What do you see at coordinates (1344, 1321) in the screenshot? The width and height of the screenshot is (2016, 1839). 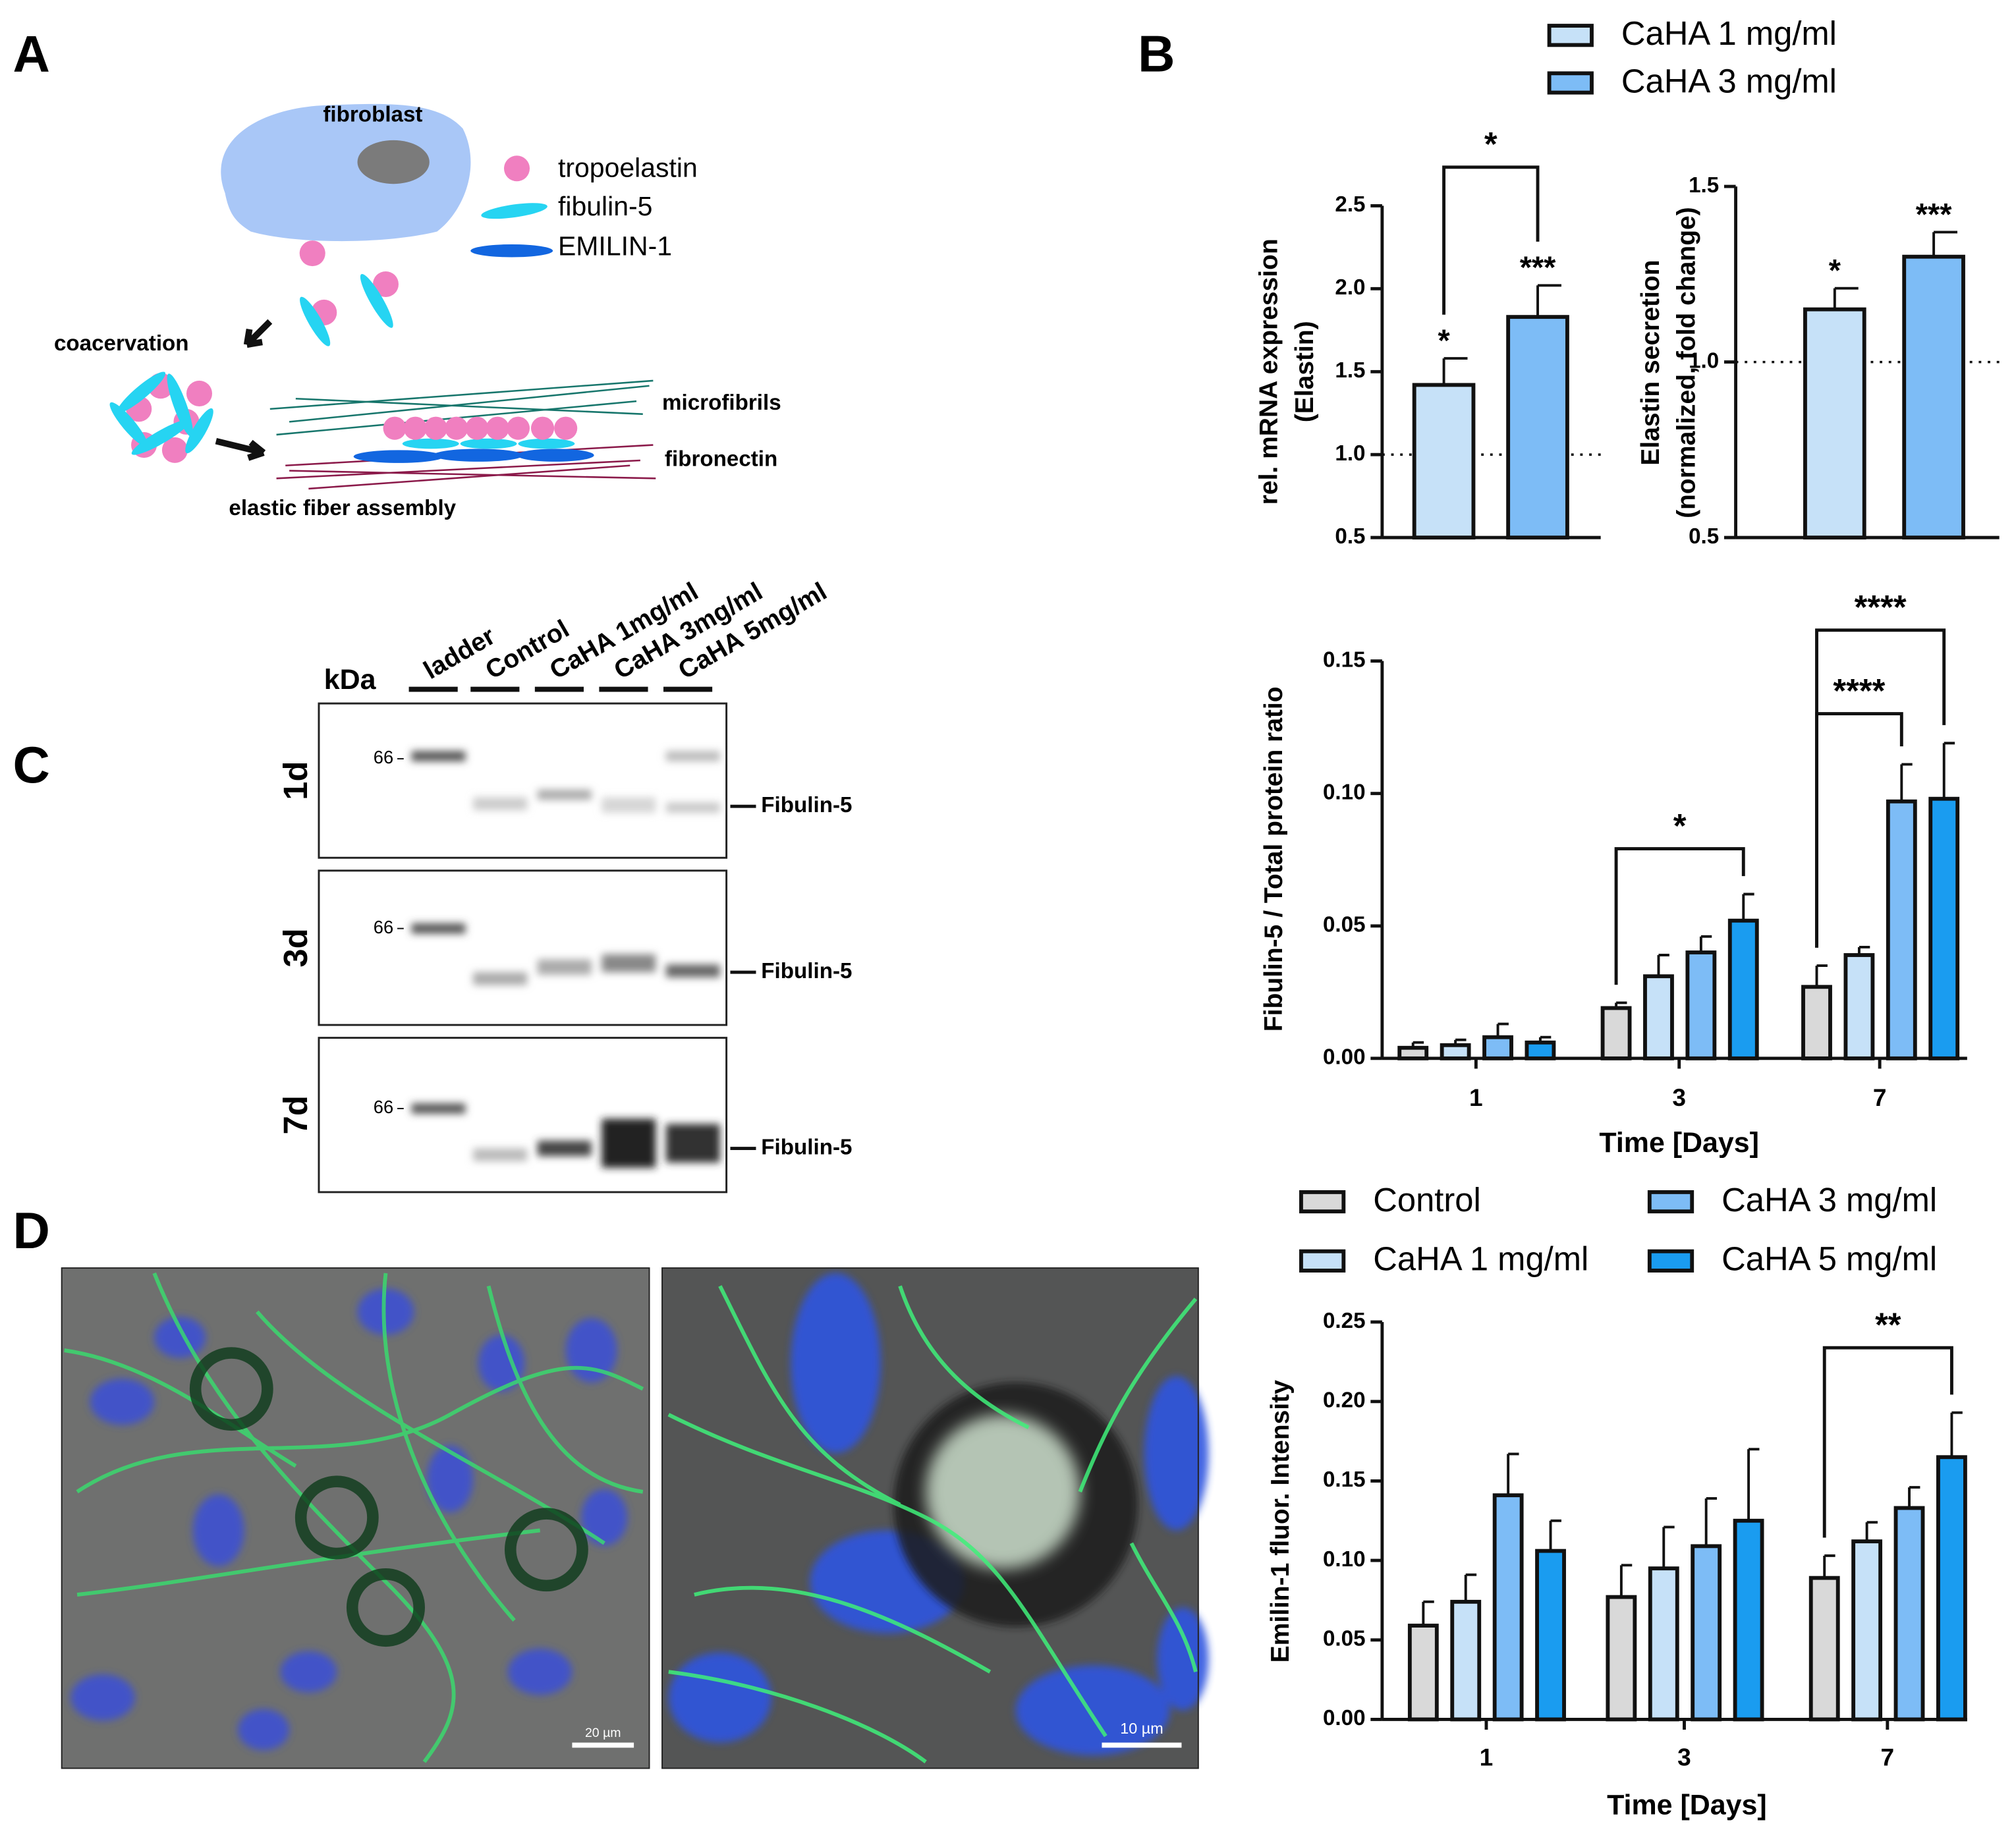 I see `y-tick-label: 0.25` at bounding box center [1344, 1321].